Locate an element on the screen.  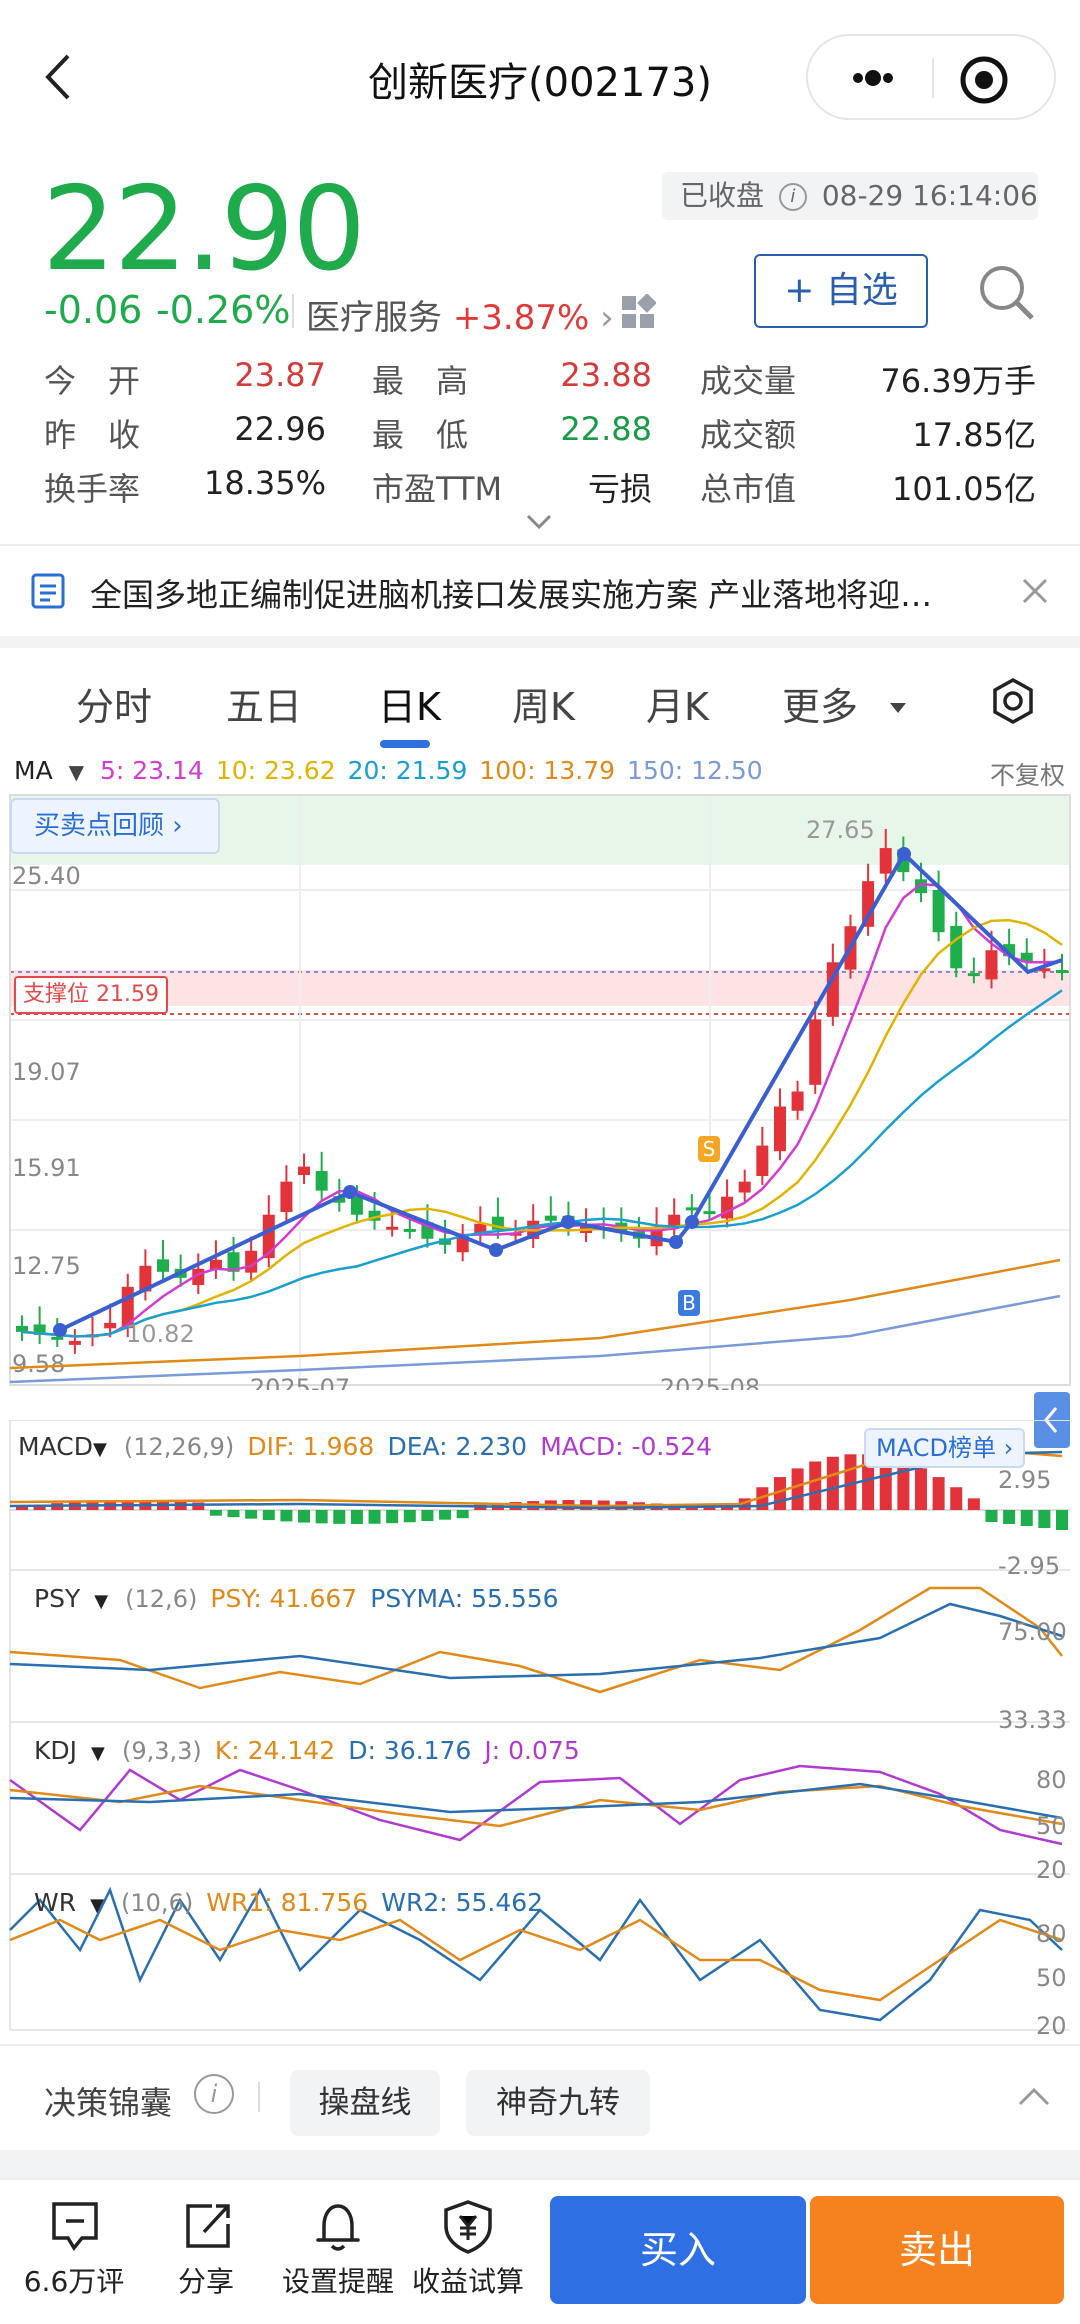
status-datetime: 08-29 16:14:06 is located at coordinates (929, 195).